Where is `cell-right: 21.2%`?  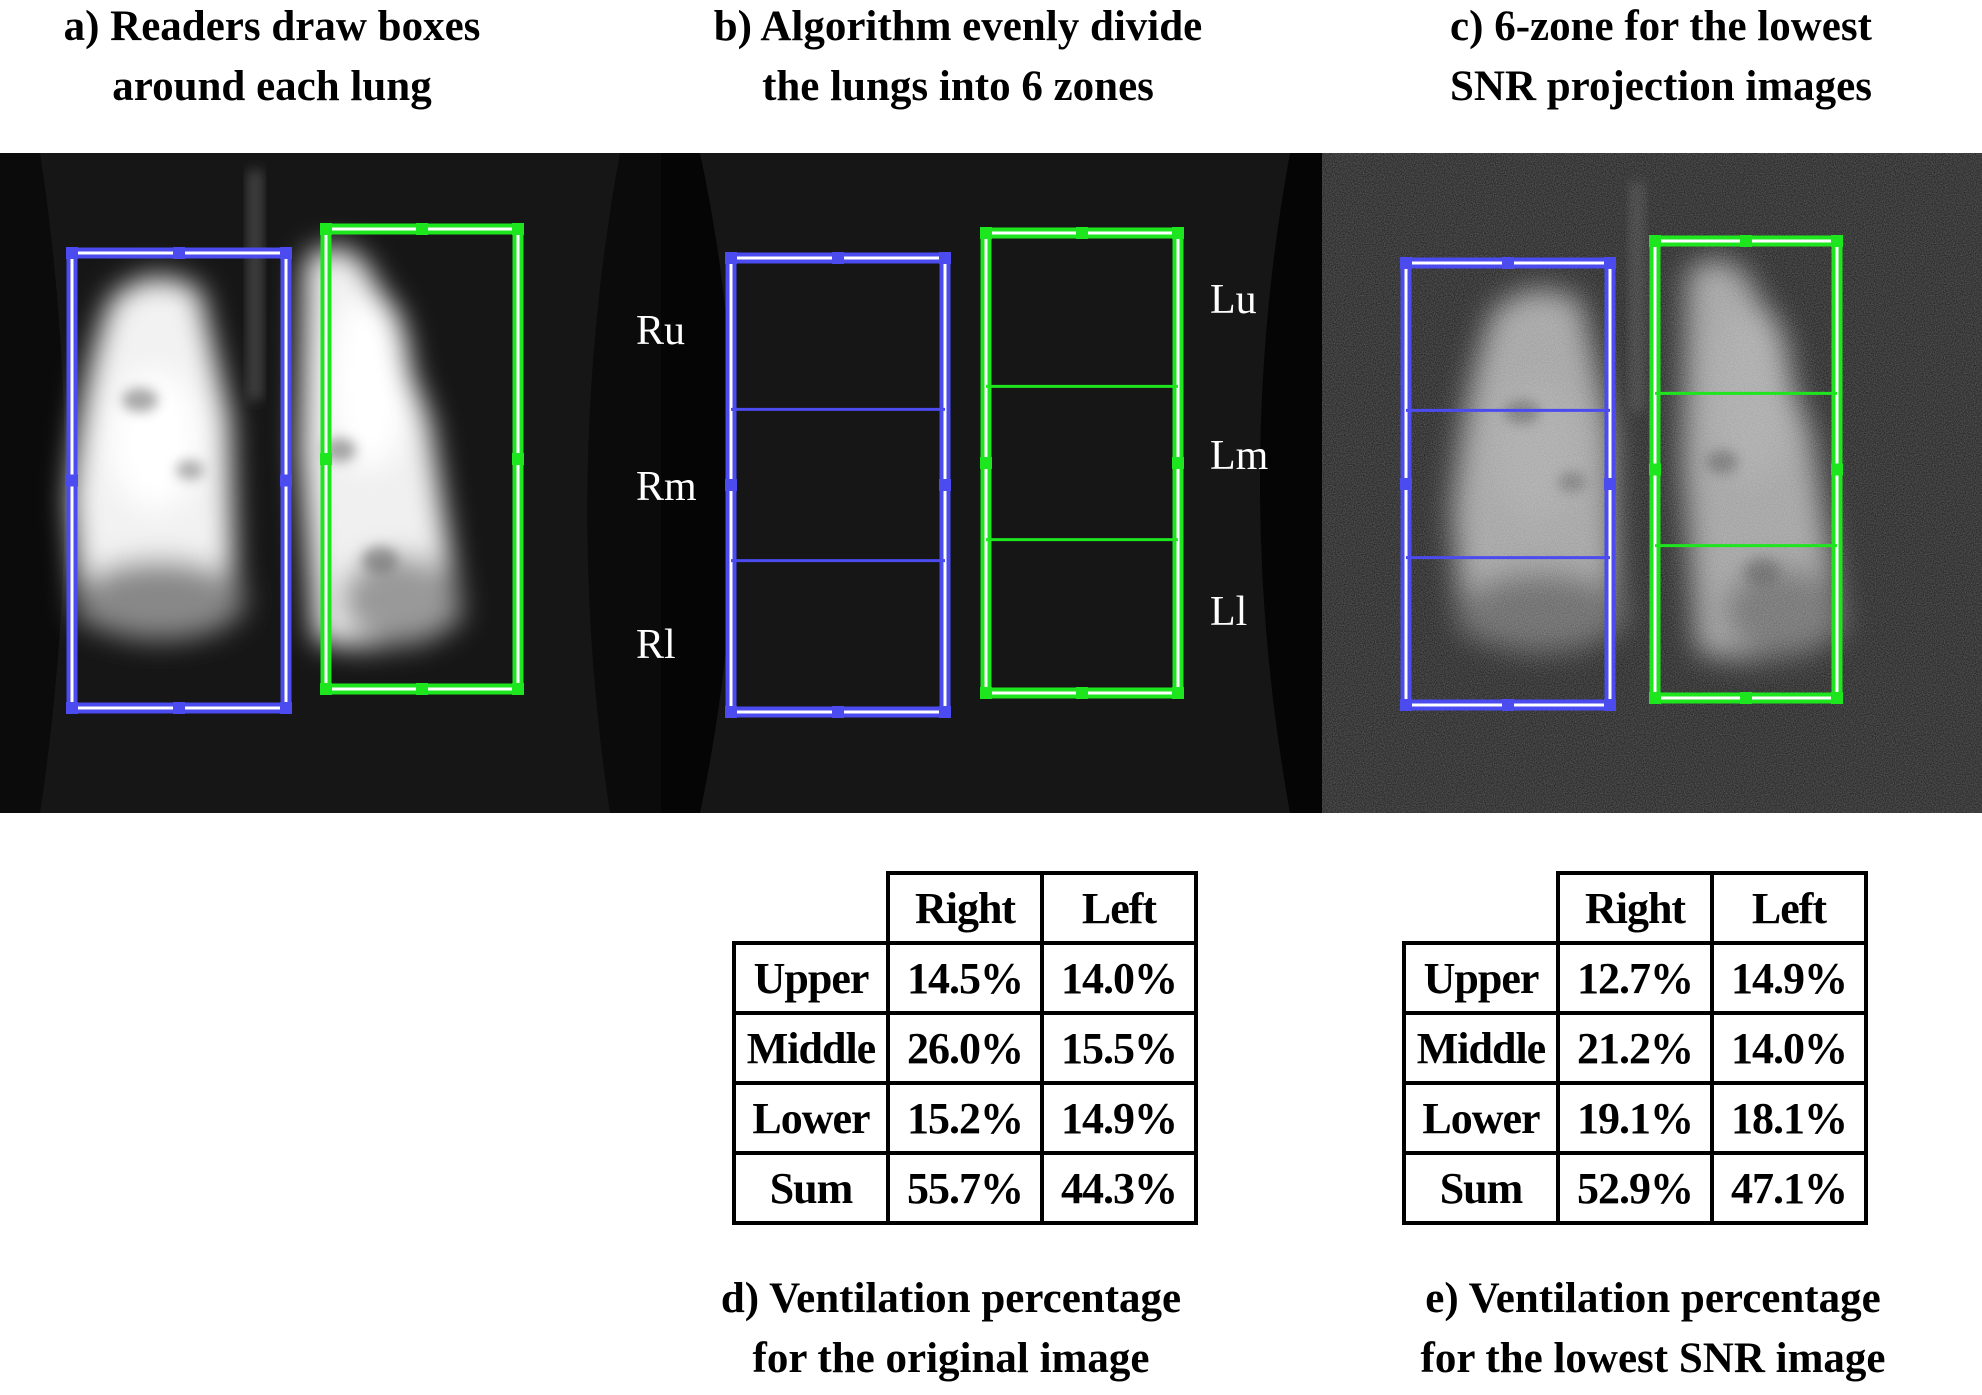 cell-right: 21.2% is located at coordinates (1635, 1048).